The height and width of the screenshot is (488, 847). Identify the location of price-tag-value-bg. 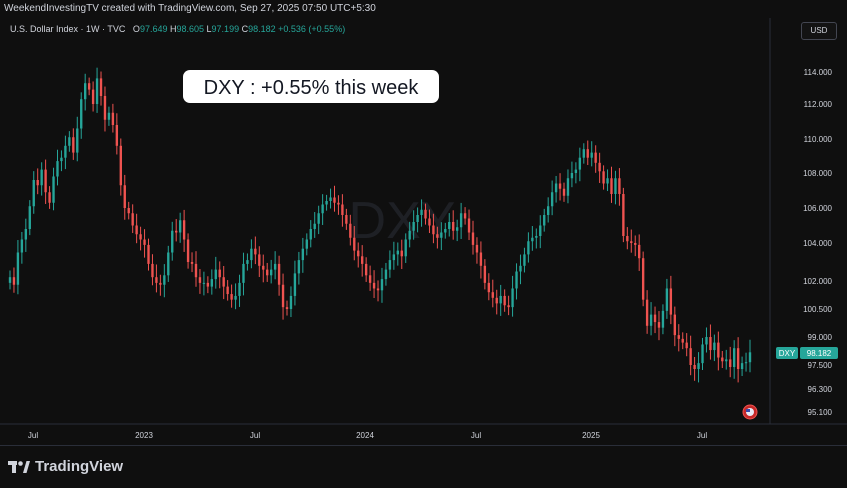
(819, 353).